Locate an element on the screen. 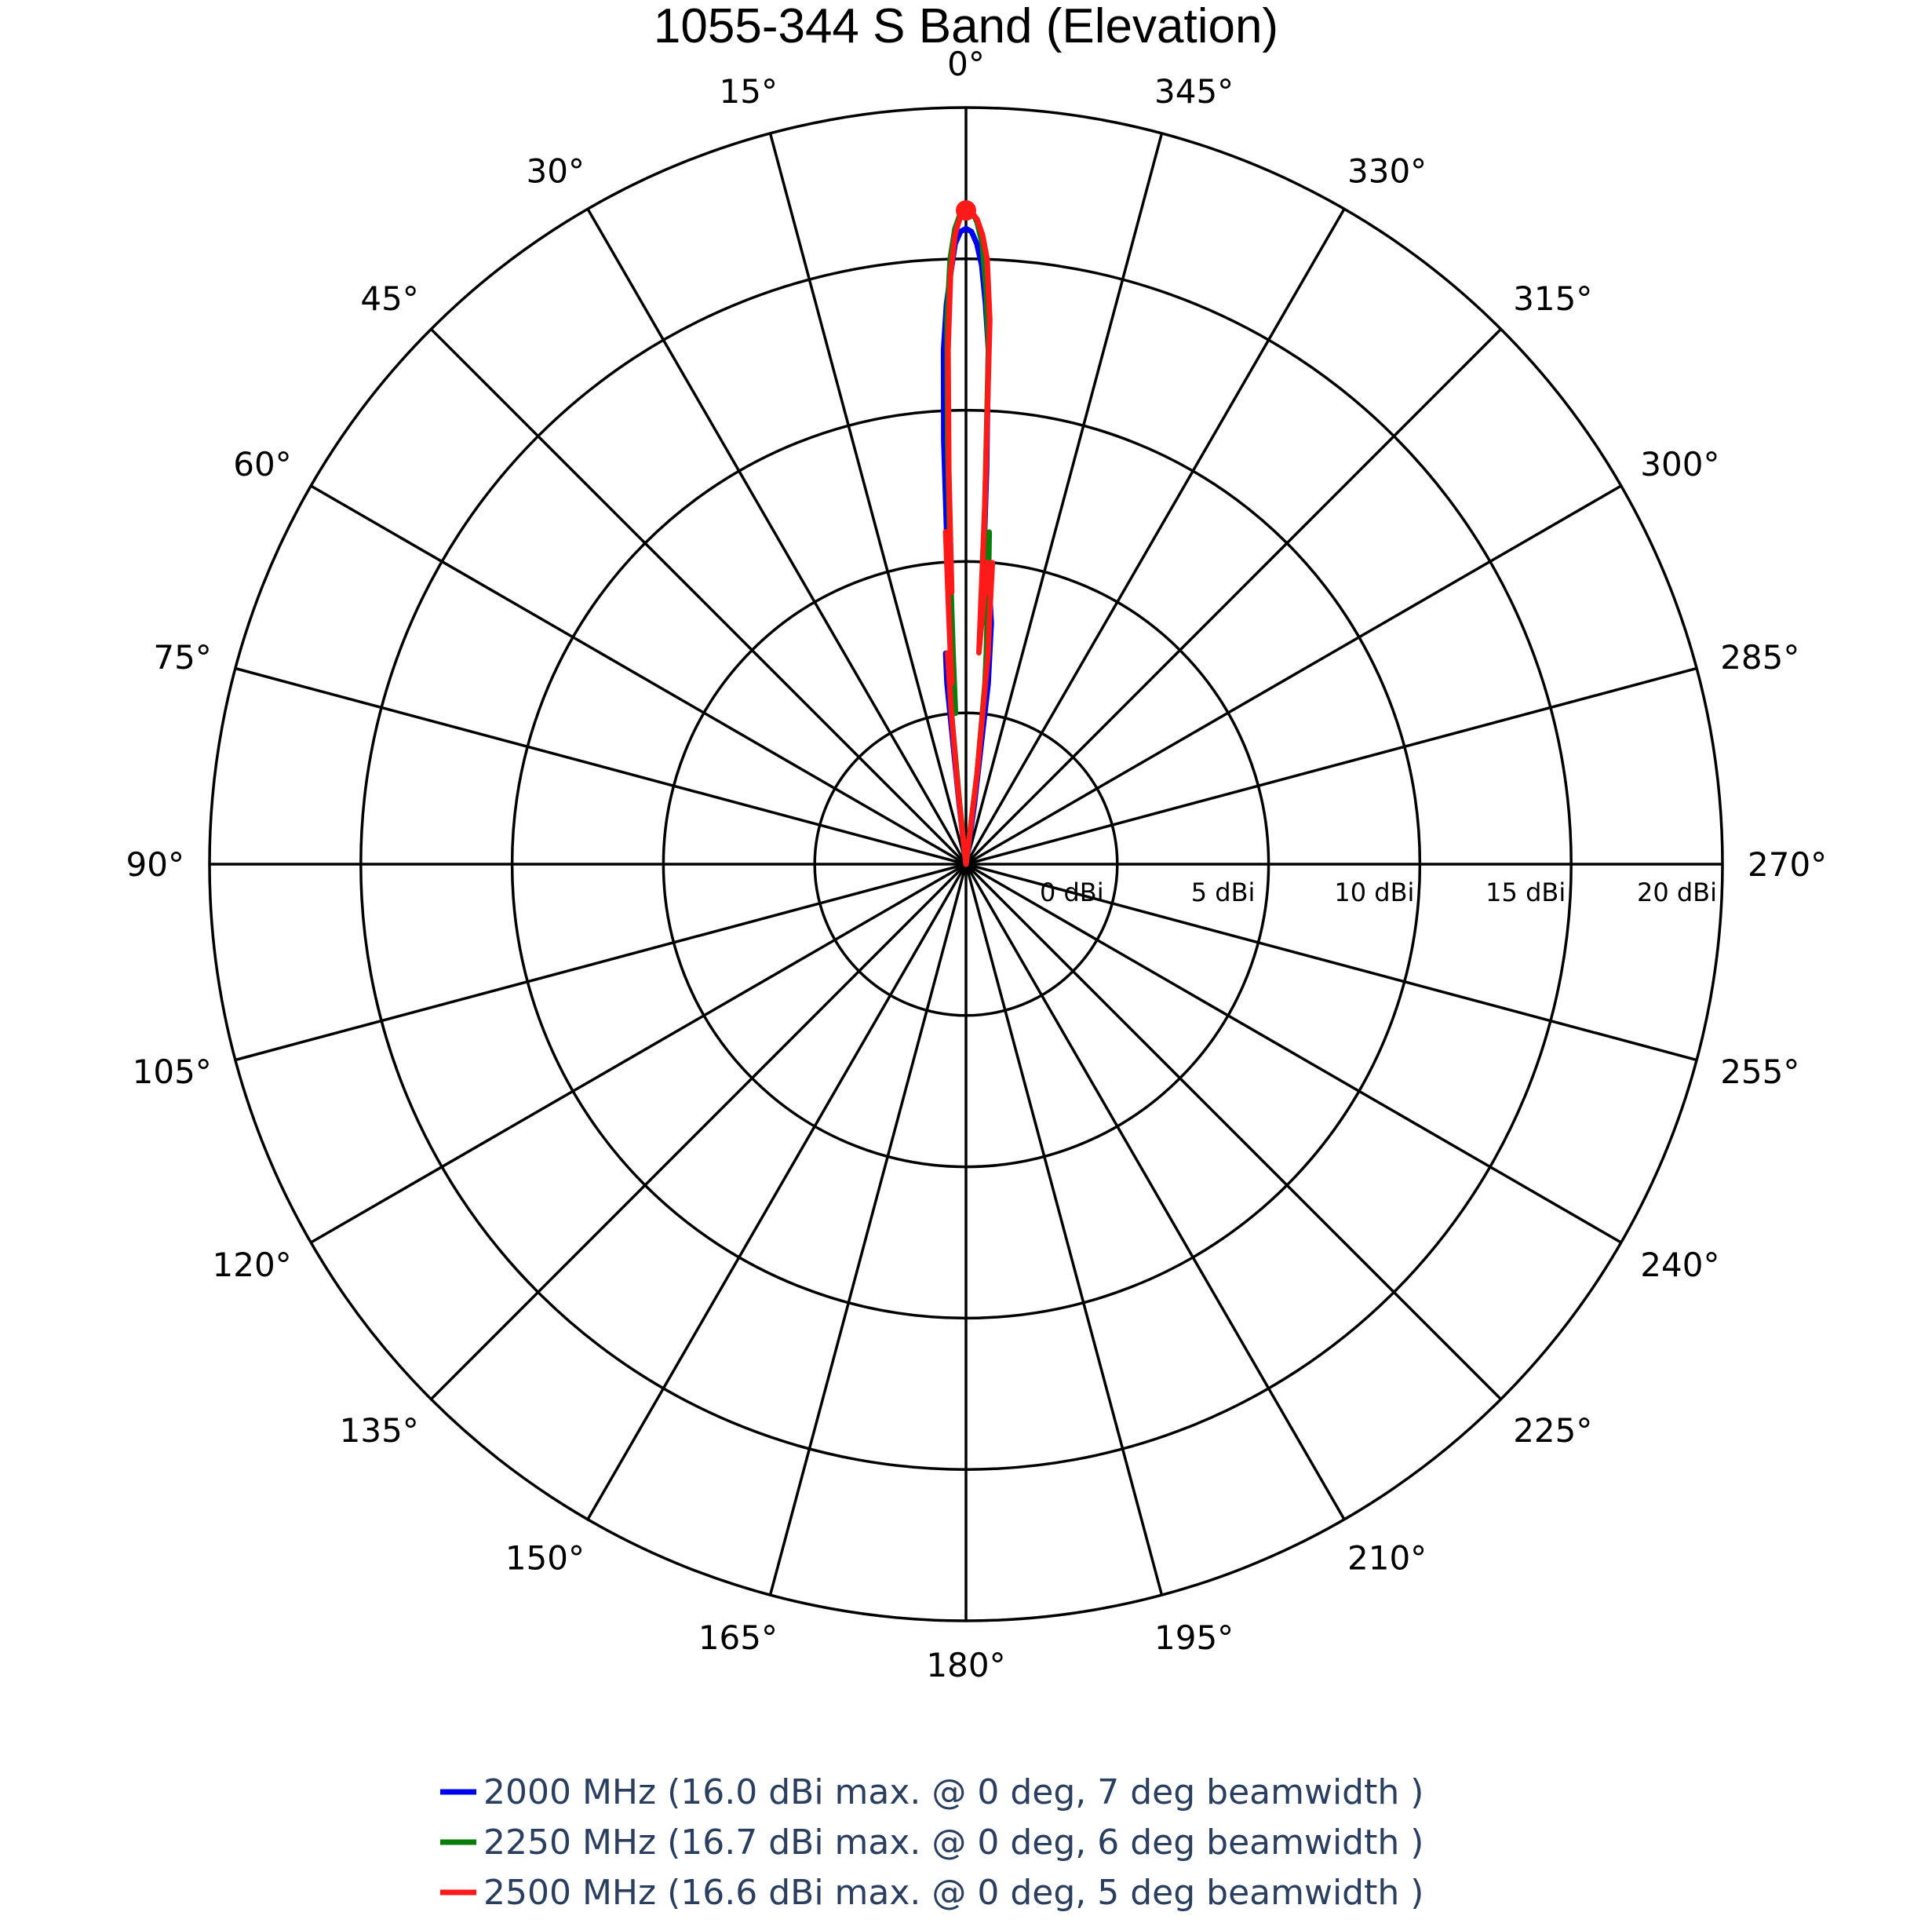 The width and height of the screenshot is (1932, 1923). angle-label-300: 300° is located at coordinates (1680, 464).